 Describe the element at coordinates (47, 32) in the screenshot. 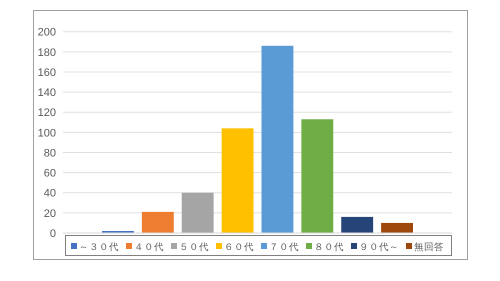

I see `y-tick-label: 200` at that location.